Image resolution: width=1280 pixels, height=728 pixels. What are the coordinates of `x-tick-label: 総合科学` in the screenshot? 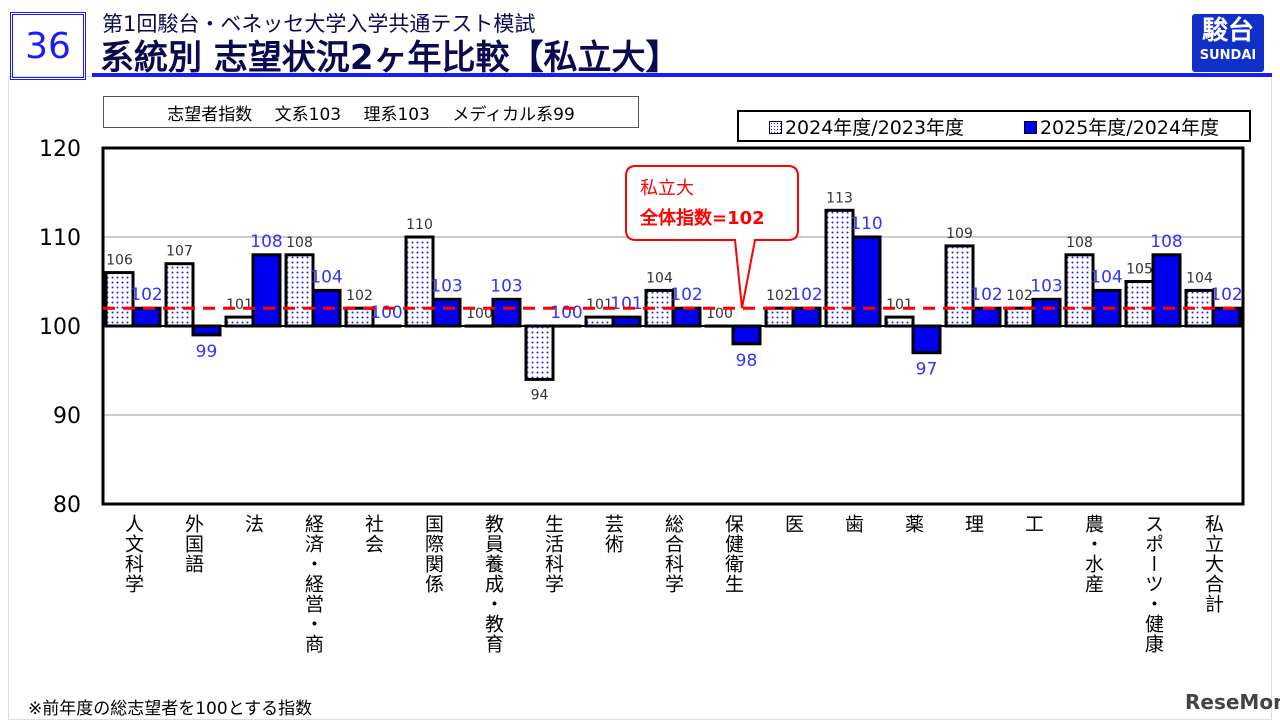 It's located at (673, 554).